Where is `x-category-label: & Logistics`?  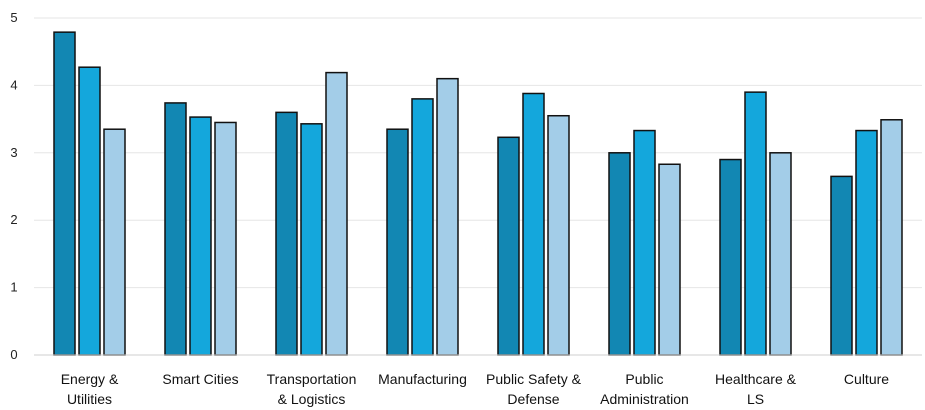 x-category-label: & Logistics is located at coordinates (312, 399).